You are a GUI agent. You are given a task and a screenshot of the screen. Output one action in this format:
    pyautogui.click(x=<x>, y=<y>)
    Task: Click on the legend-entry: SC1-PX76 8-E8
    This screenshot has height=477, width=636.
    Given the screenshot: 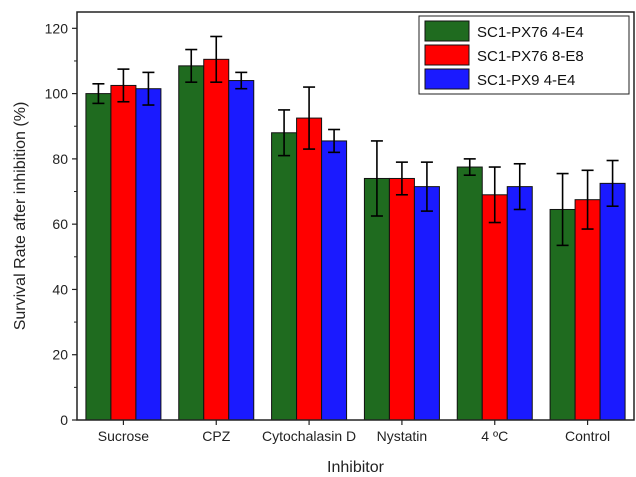 What is the action you would take?
    pyautogui.click(x=504, y=55)
    